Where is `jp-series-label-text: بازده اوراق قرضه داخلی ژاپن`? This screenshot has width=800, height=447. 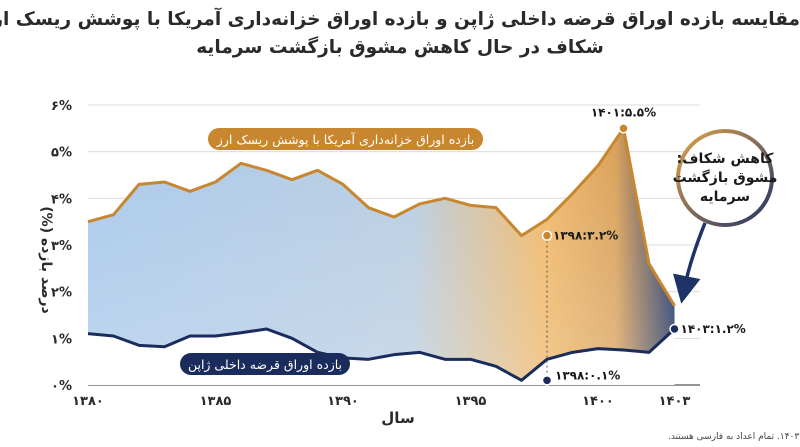
jp-series-label-text: بازده اوراق قرضه داخلی ژاپن is located at coordinates (265, 365).